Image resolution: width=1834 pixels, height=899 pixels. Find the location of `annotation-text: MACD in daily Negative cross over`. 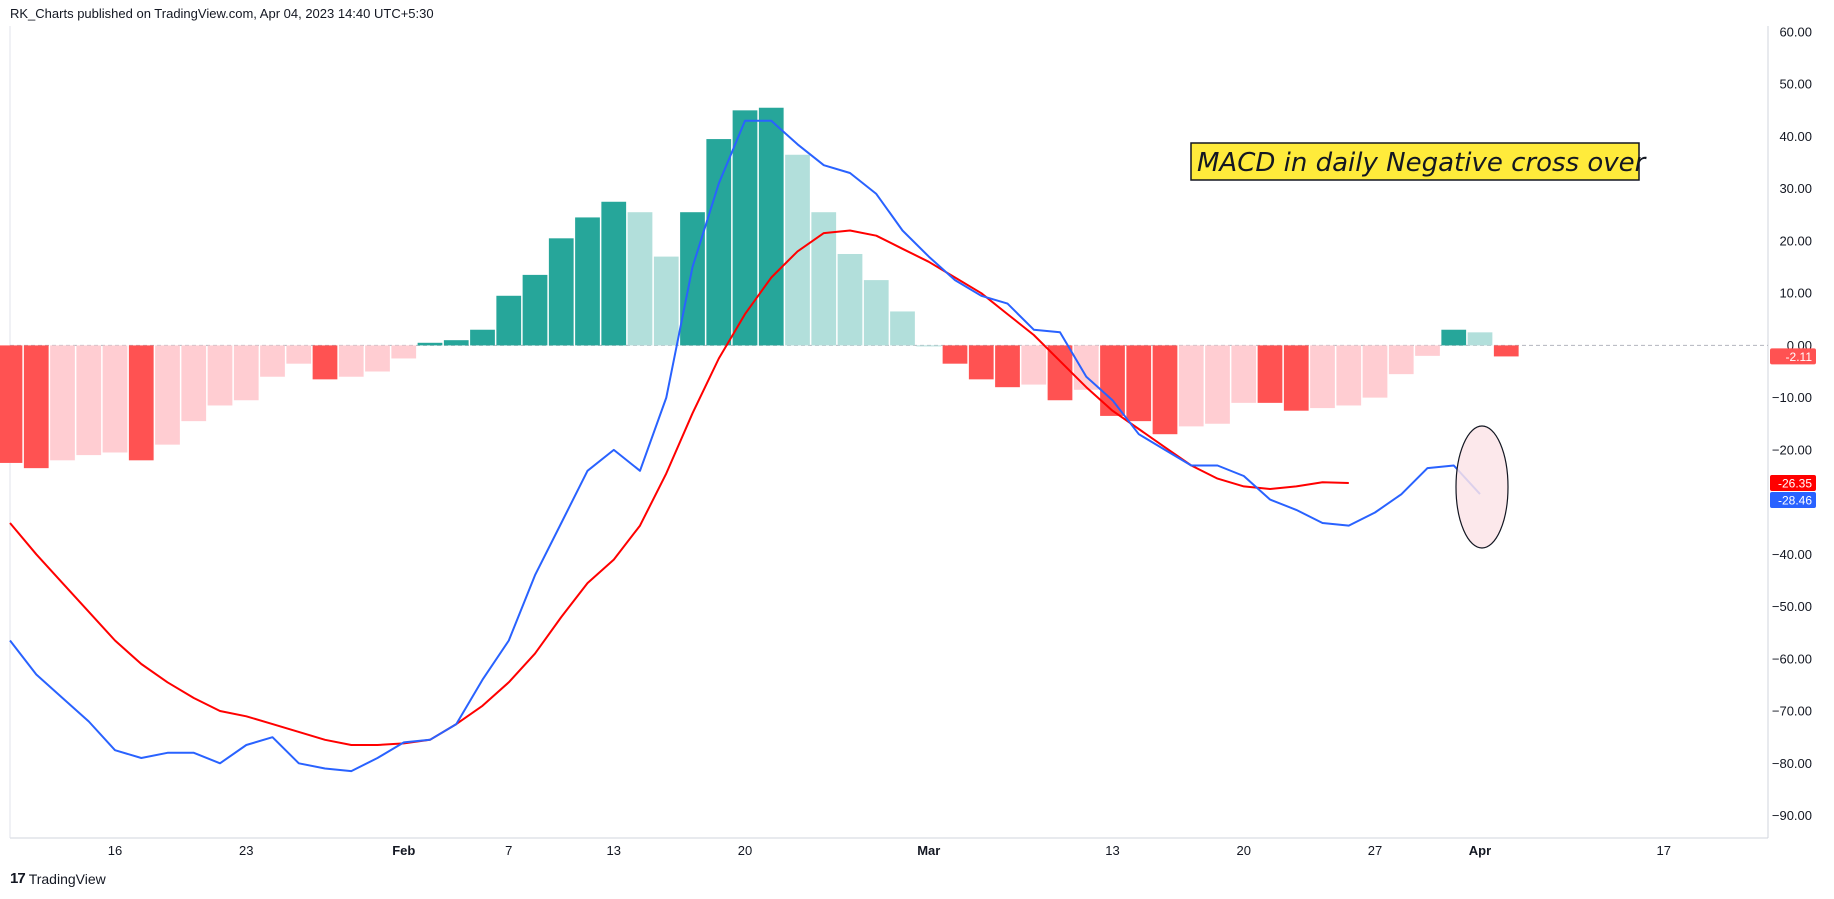

annotation-text: MACD in daily Negative cross over is located at coordinates (1422, 163).